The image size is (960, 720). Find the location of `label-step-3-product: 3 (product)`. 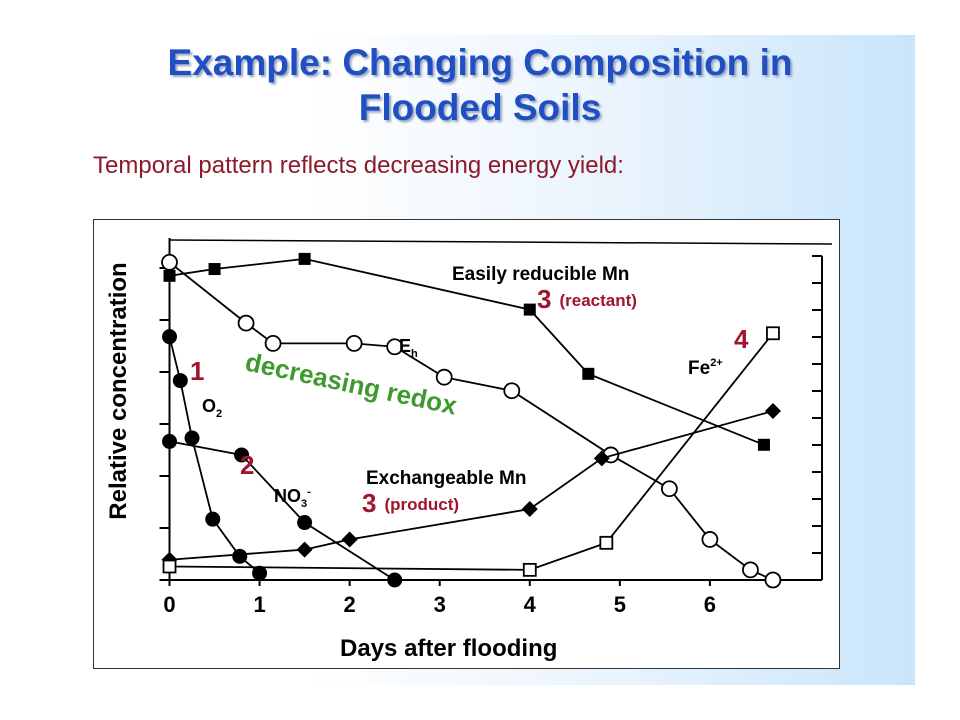

label-step-3-product: 3 (product) is located at coordinates (410, 503).